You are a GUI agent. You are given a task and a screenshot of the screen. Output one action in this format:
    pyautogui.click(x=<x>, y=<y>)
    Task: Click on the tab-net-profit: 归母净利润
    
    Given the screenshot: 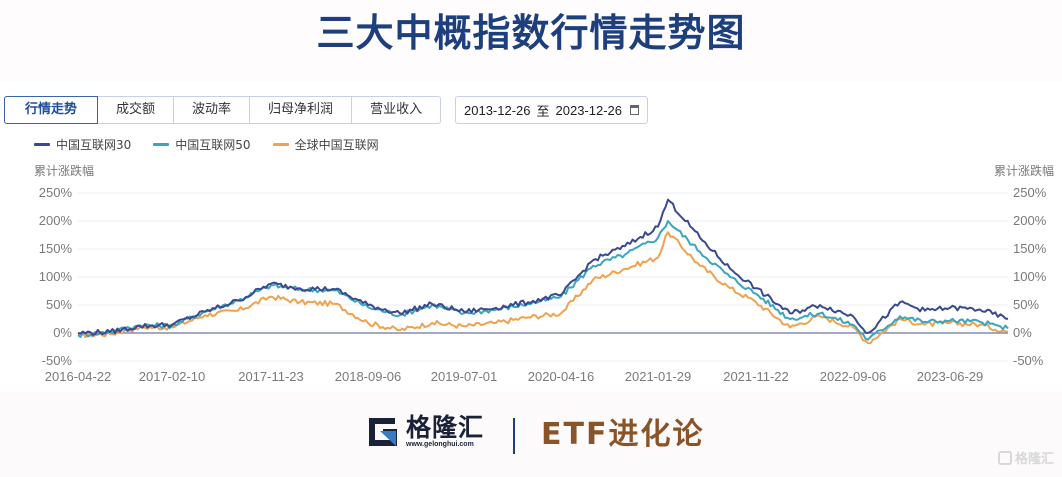 What is the action you would take?
    pyautogui.click(x=301, y=110)
    